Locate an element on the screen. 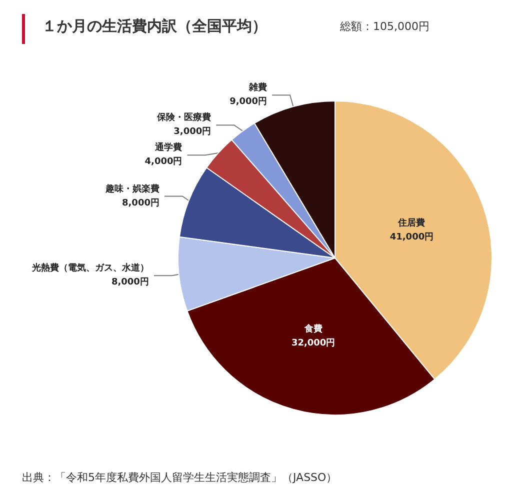 Image resolution: width=522 pixels, height=500 pixels. data-label: 3,000円 is located at coordinates (193, 132).